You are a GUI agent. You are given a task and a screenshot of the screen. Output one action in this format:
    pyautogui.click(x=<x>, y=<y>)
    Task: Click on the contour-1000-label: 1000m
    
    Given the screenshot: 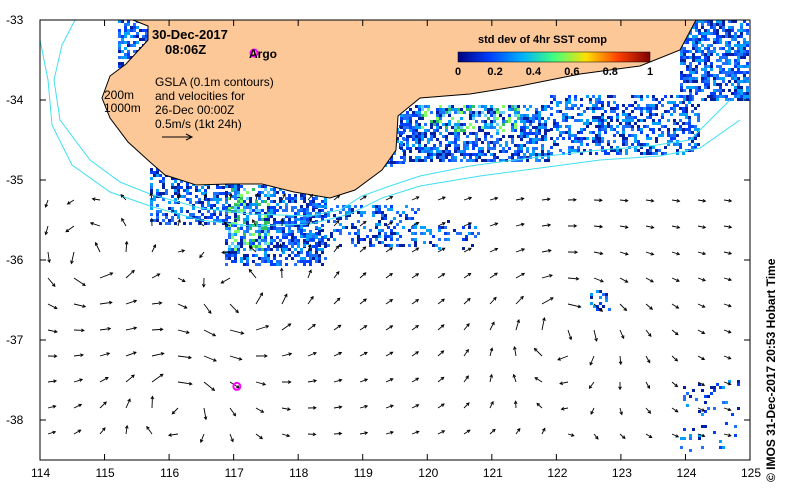 What is the action you would take?
    pyautogui.click(x=122, y=108)
    